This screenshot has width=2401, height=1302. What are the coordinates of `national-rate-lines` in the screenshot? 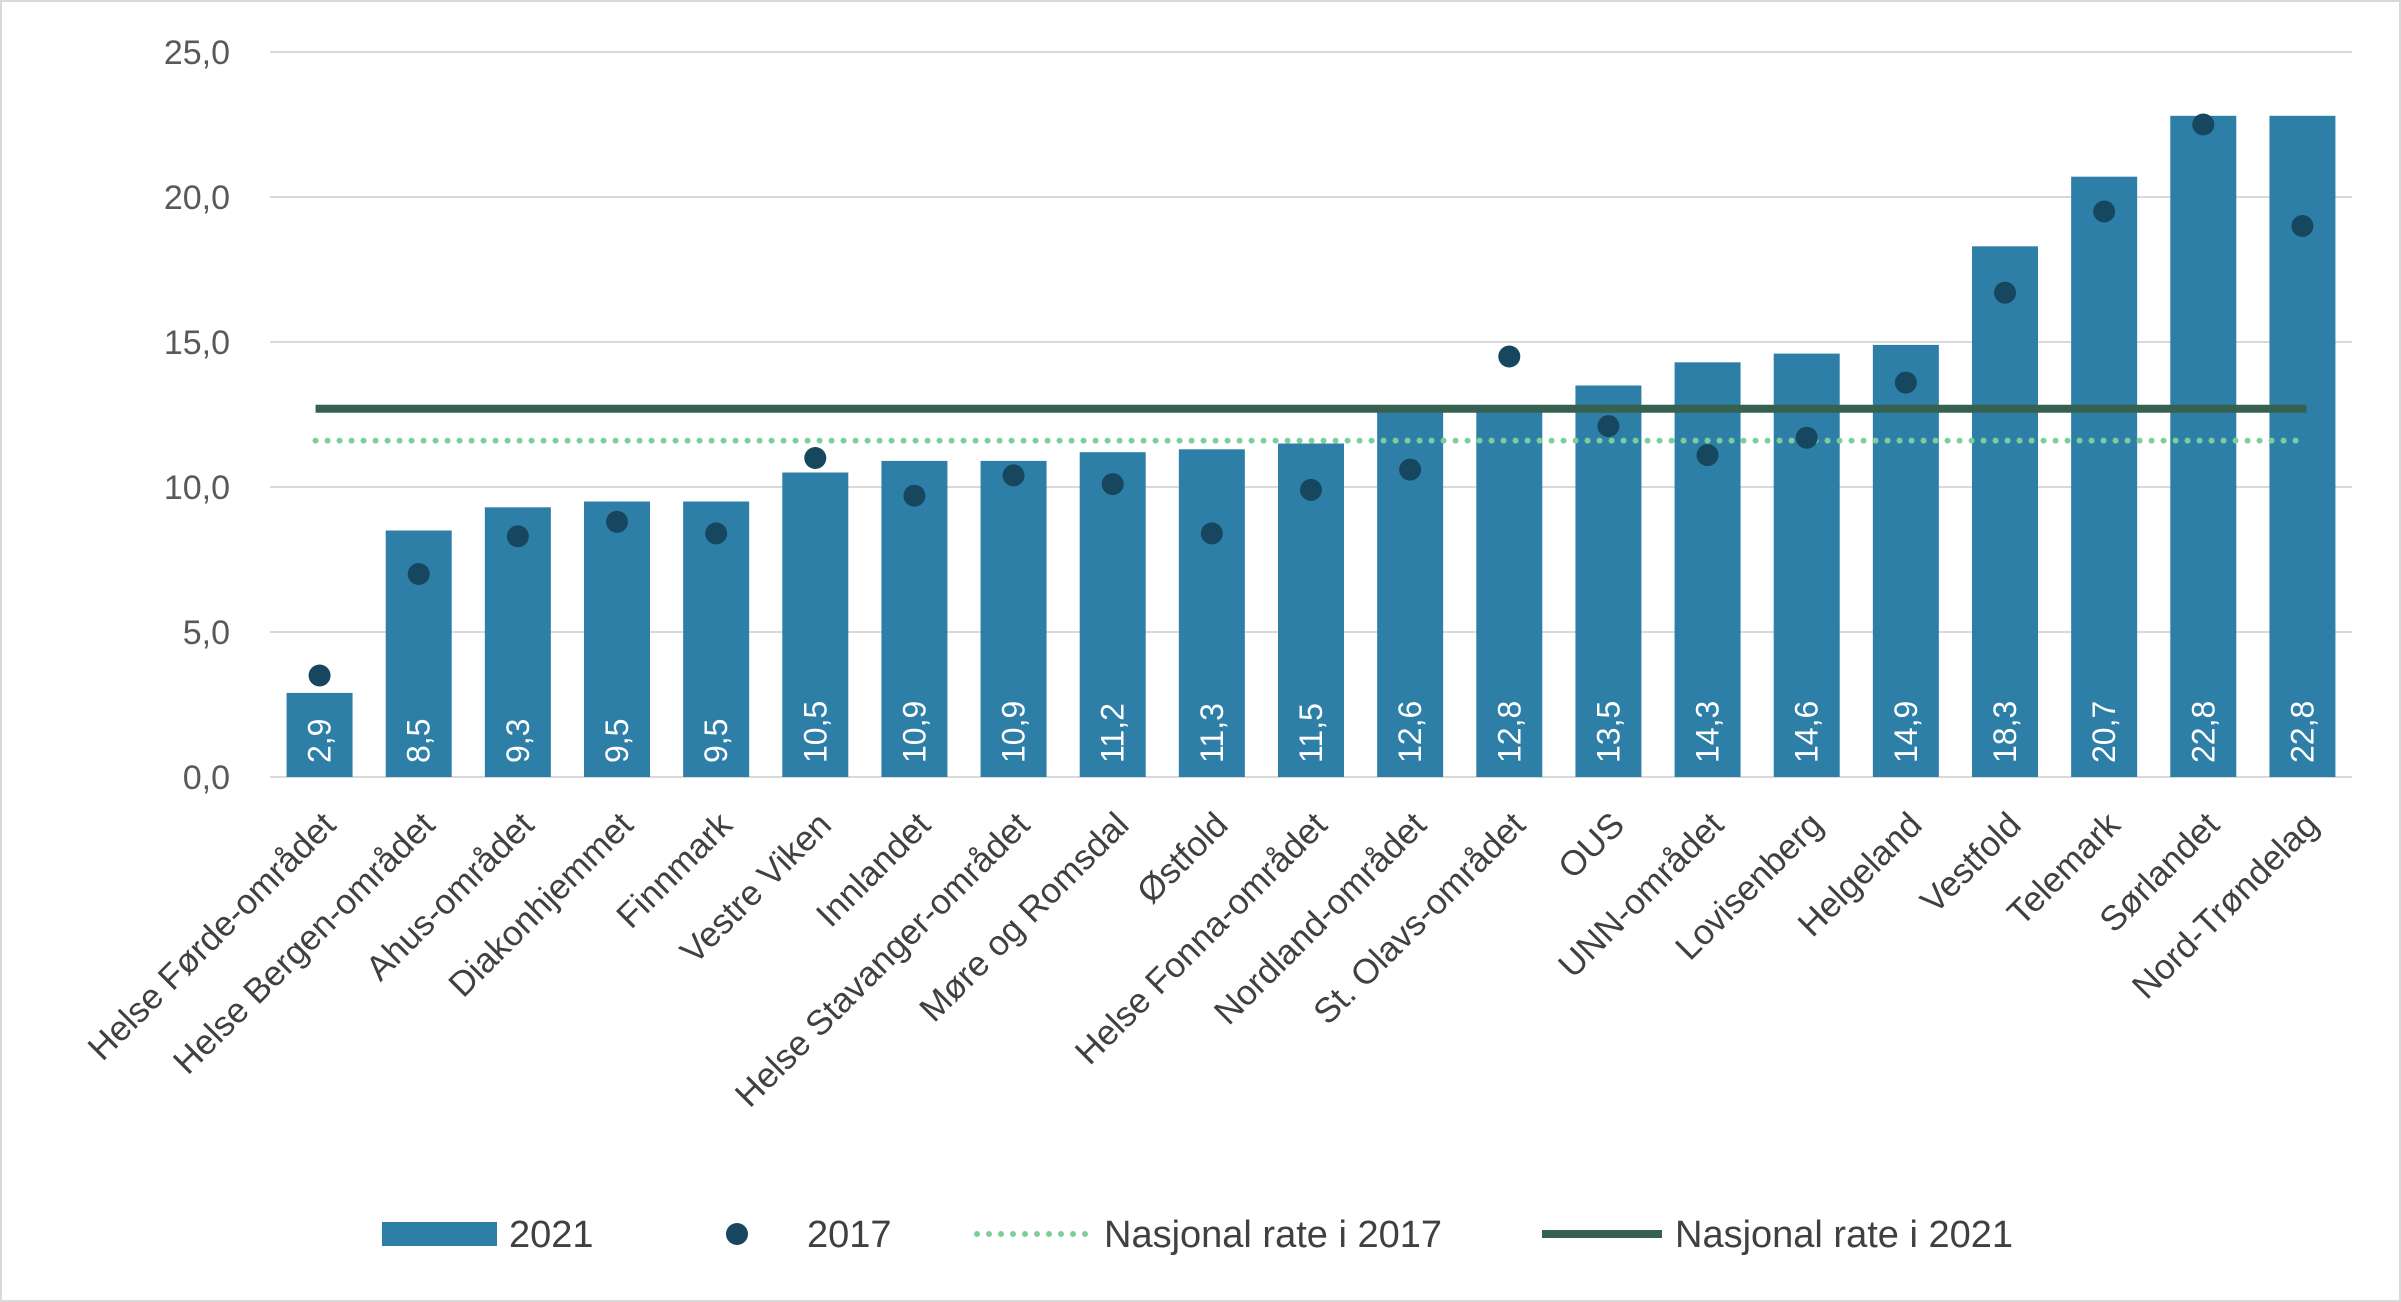 It's located at (1311, 424).